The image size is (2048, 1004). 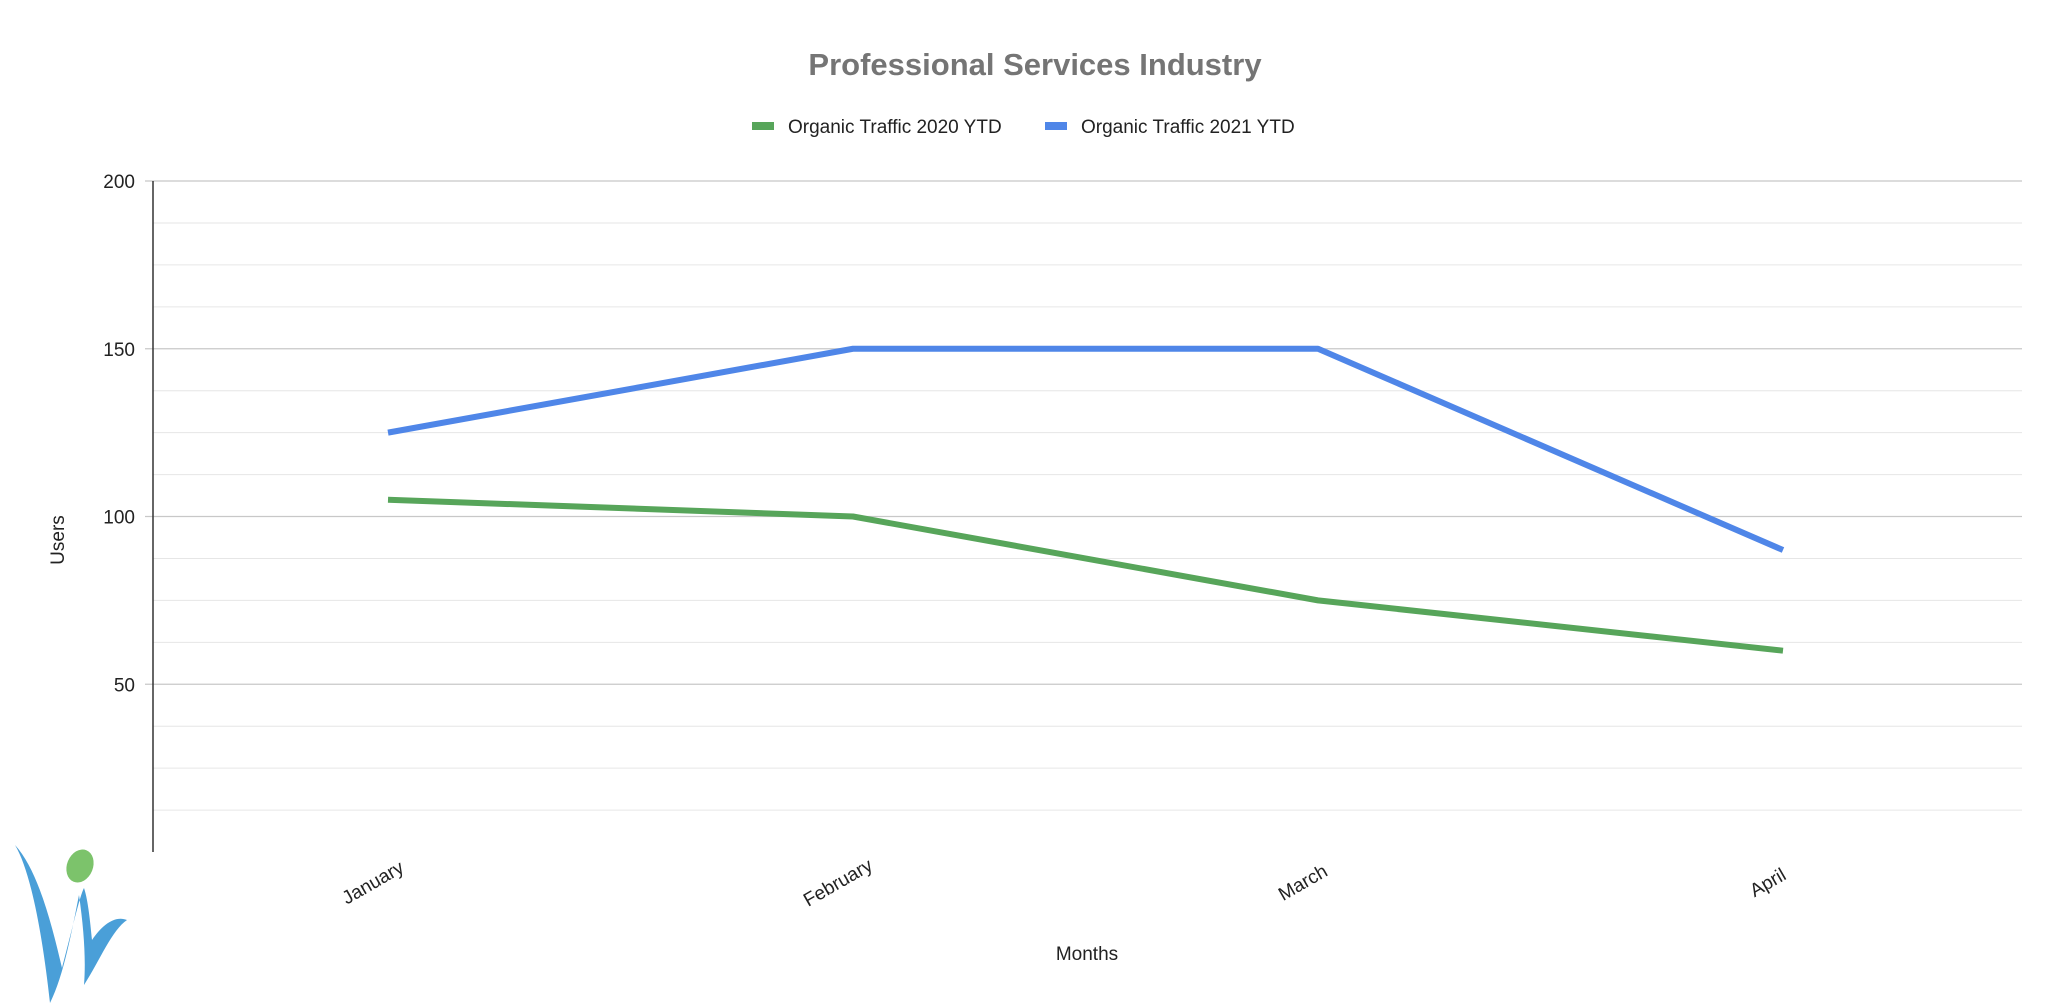 I want to click on y-axis-ticks: 50 100 150 200, so click(x=119, y=434).